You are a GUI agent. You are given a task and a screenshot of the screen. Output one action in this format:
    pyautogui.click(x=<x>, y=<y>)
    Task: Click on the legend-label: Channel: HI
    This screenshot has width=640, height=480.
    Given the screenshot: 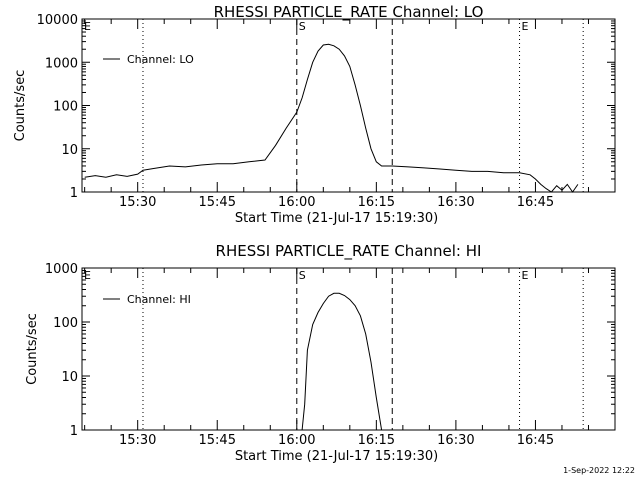 What is the action you would take?
    pyautogui.click(x=159, y=299)
    